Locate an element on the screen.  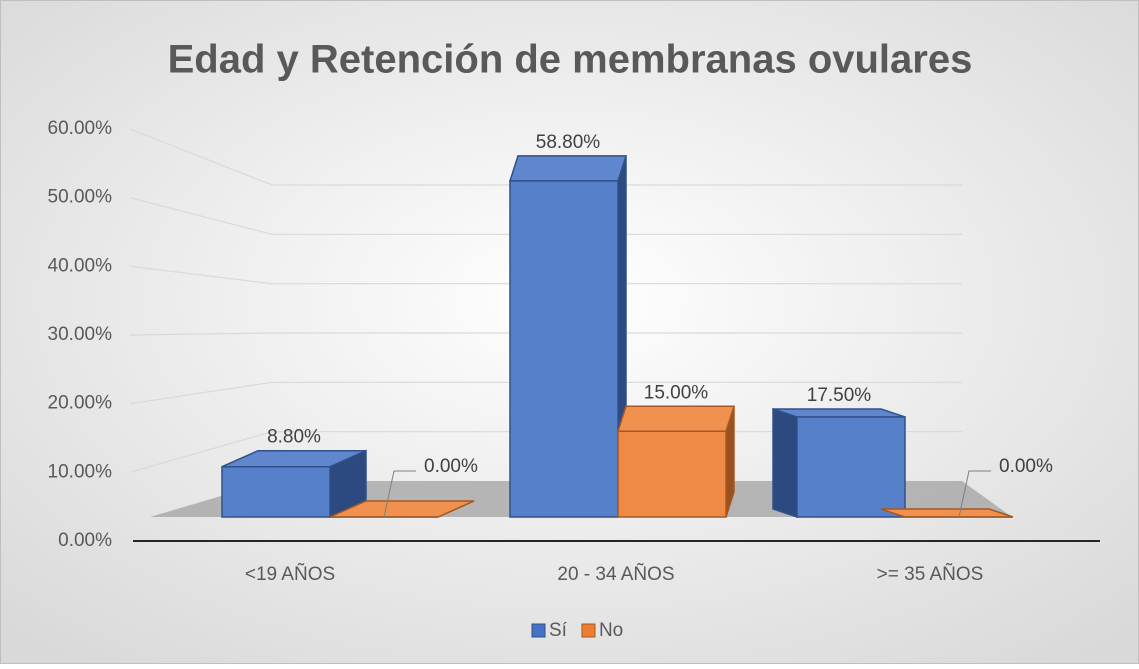
y-tick-label: 50.00% is located at coordinates (80, 197).